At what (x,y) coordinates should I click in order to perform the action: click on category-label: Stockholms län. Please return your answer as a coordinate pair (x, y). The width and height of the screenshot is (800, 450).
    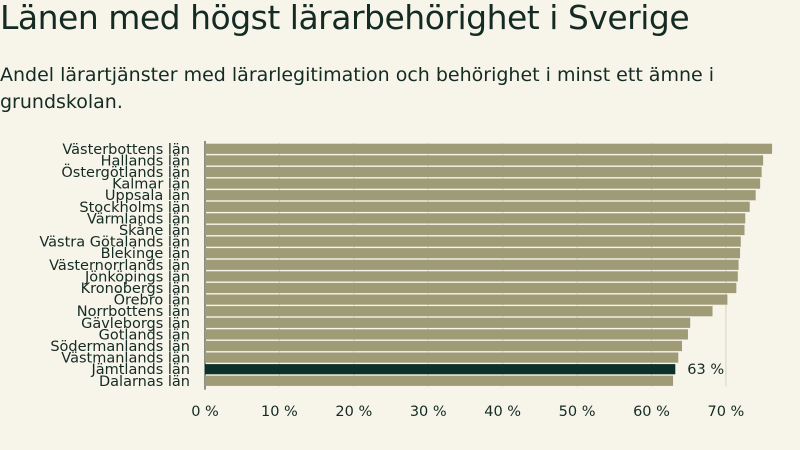
    Looking at the image, I should click on (134, 208).